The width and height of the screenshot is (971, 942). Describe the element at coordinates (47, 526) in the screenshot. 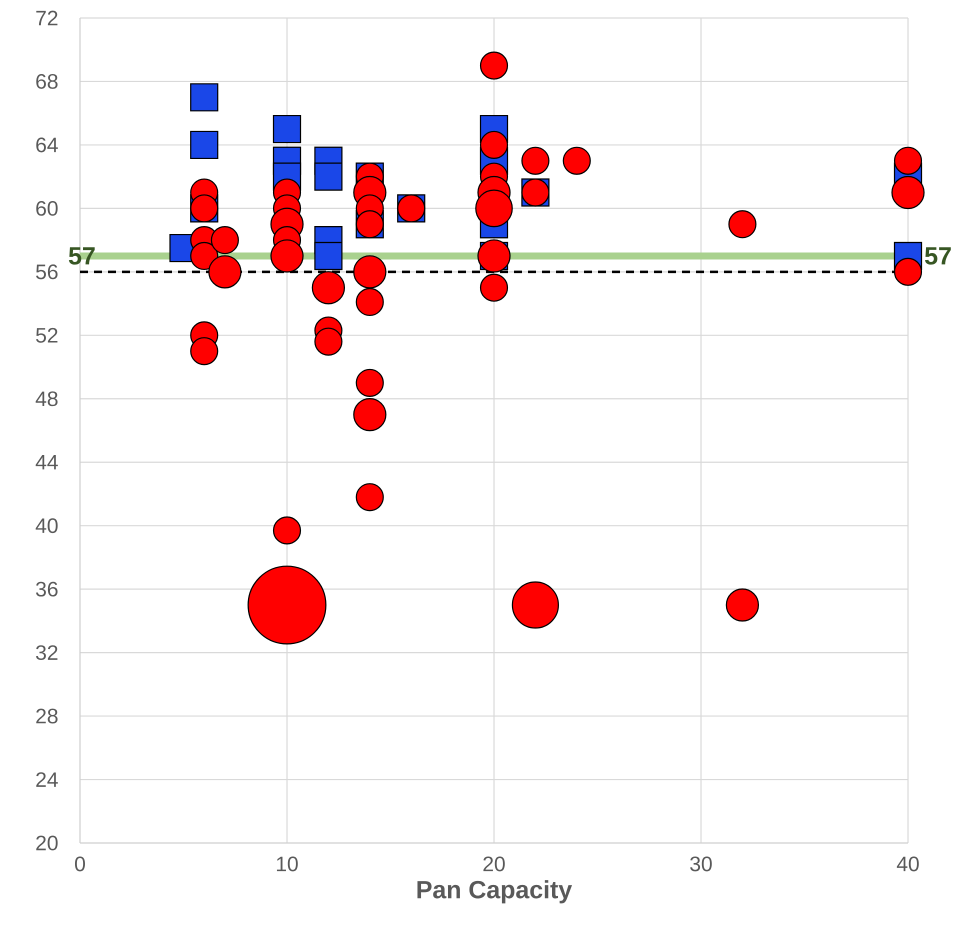

I see `y-tick-label: 40` at that location.